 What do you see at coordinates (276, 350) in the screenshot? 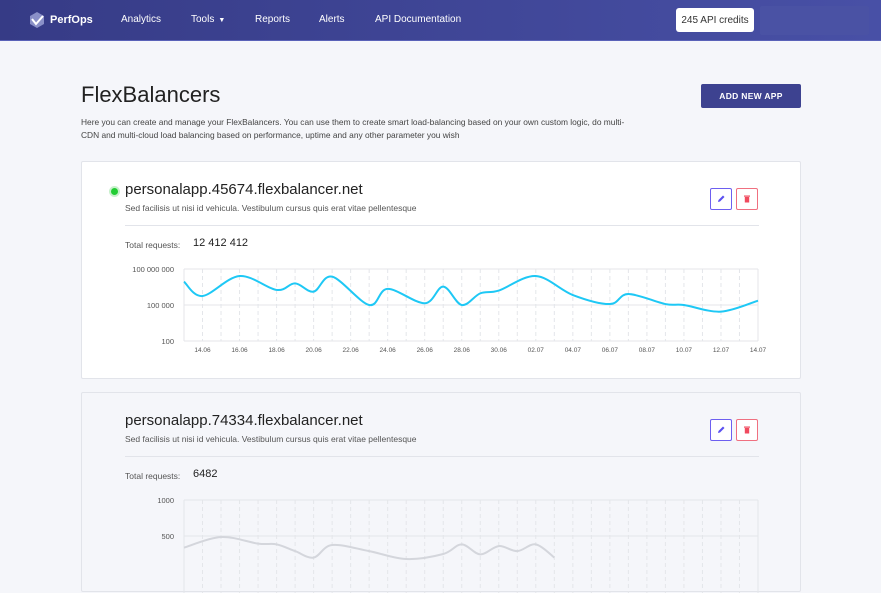
I see `x-tick-label: 18.06` at bounding box center [276, 350].